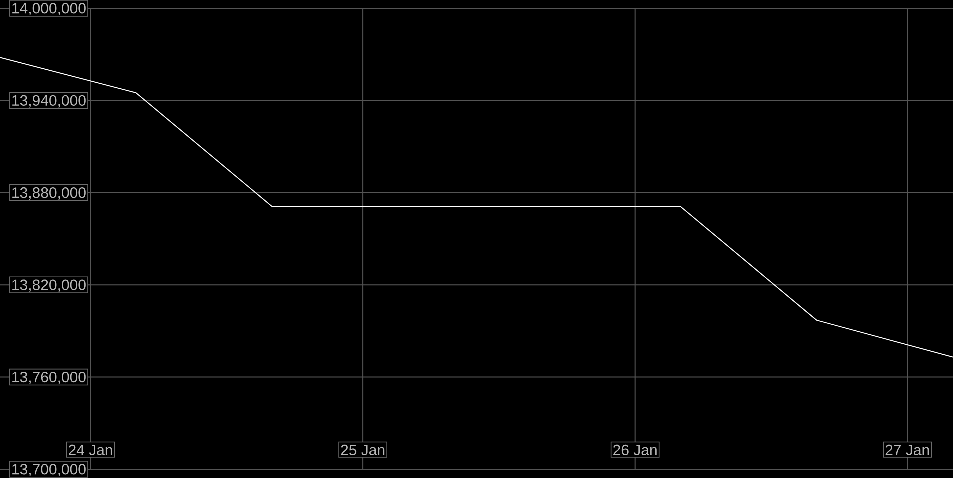 Image resolution: width=953 pixels, height=478 pixels. What do you see at coordinates (49, 378) in the screenshot?
I see `y-tick-label: 13,760,000` at bounding box center [49, 378].